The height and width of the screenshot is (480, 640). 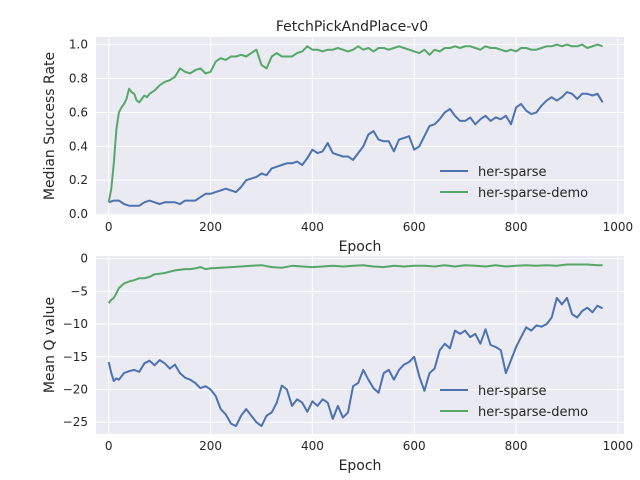 What do you see at coordinates (78, 45) in the screenshot?
I see `y-tick-label: 1.0` at bounding box center [78, 45].